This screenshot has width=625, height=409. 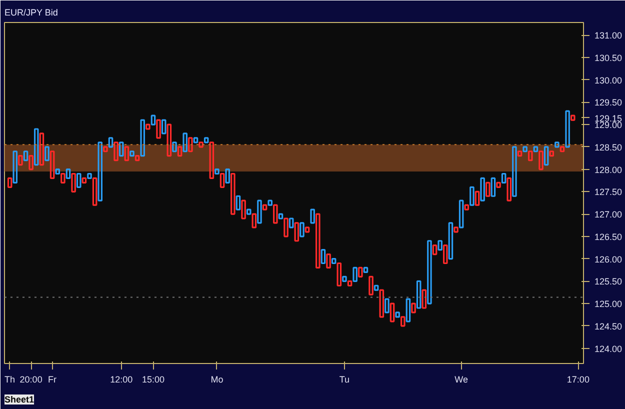 What do you see at coordinates (461, 379) in the screenshot?
I see `x-tick-label: We` at bounding box center [461, 379].